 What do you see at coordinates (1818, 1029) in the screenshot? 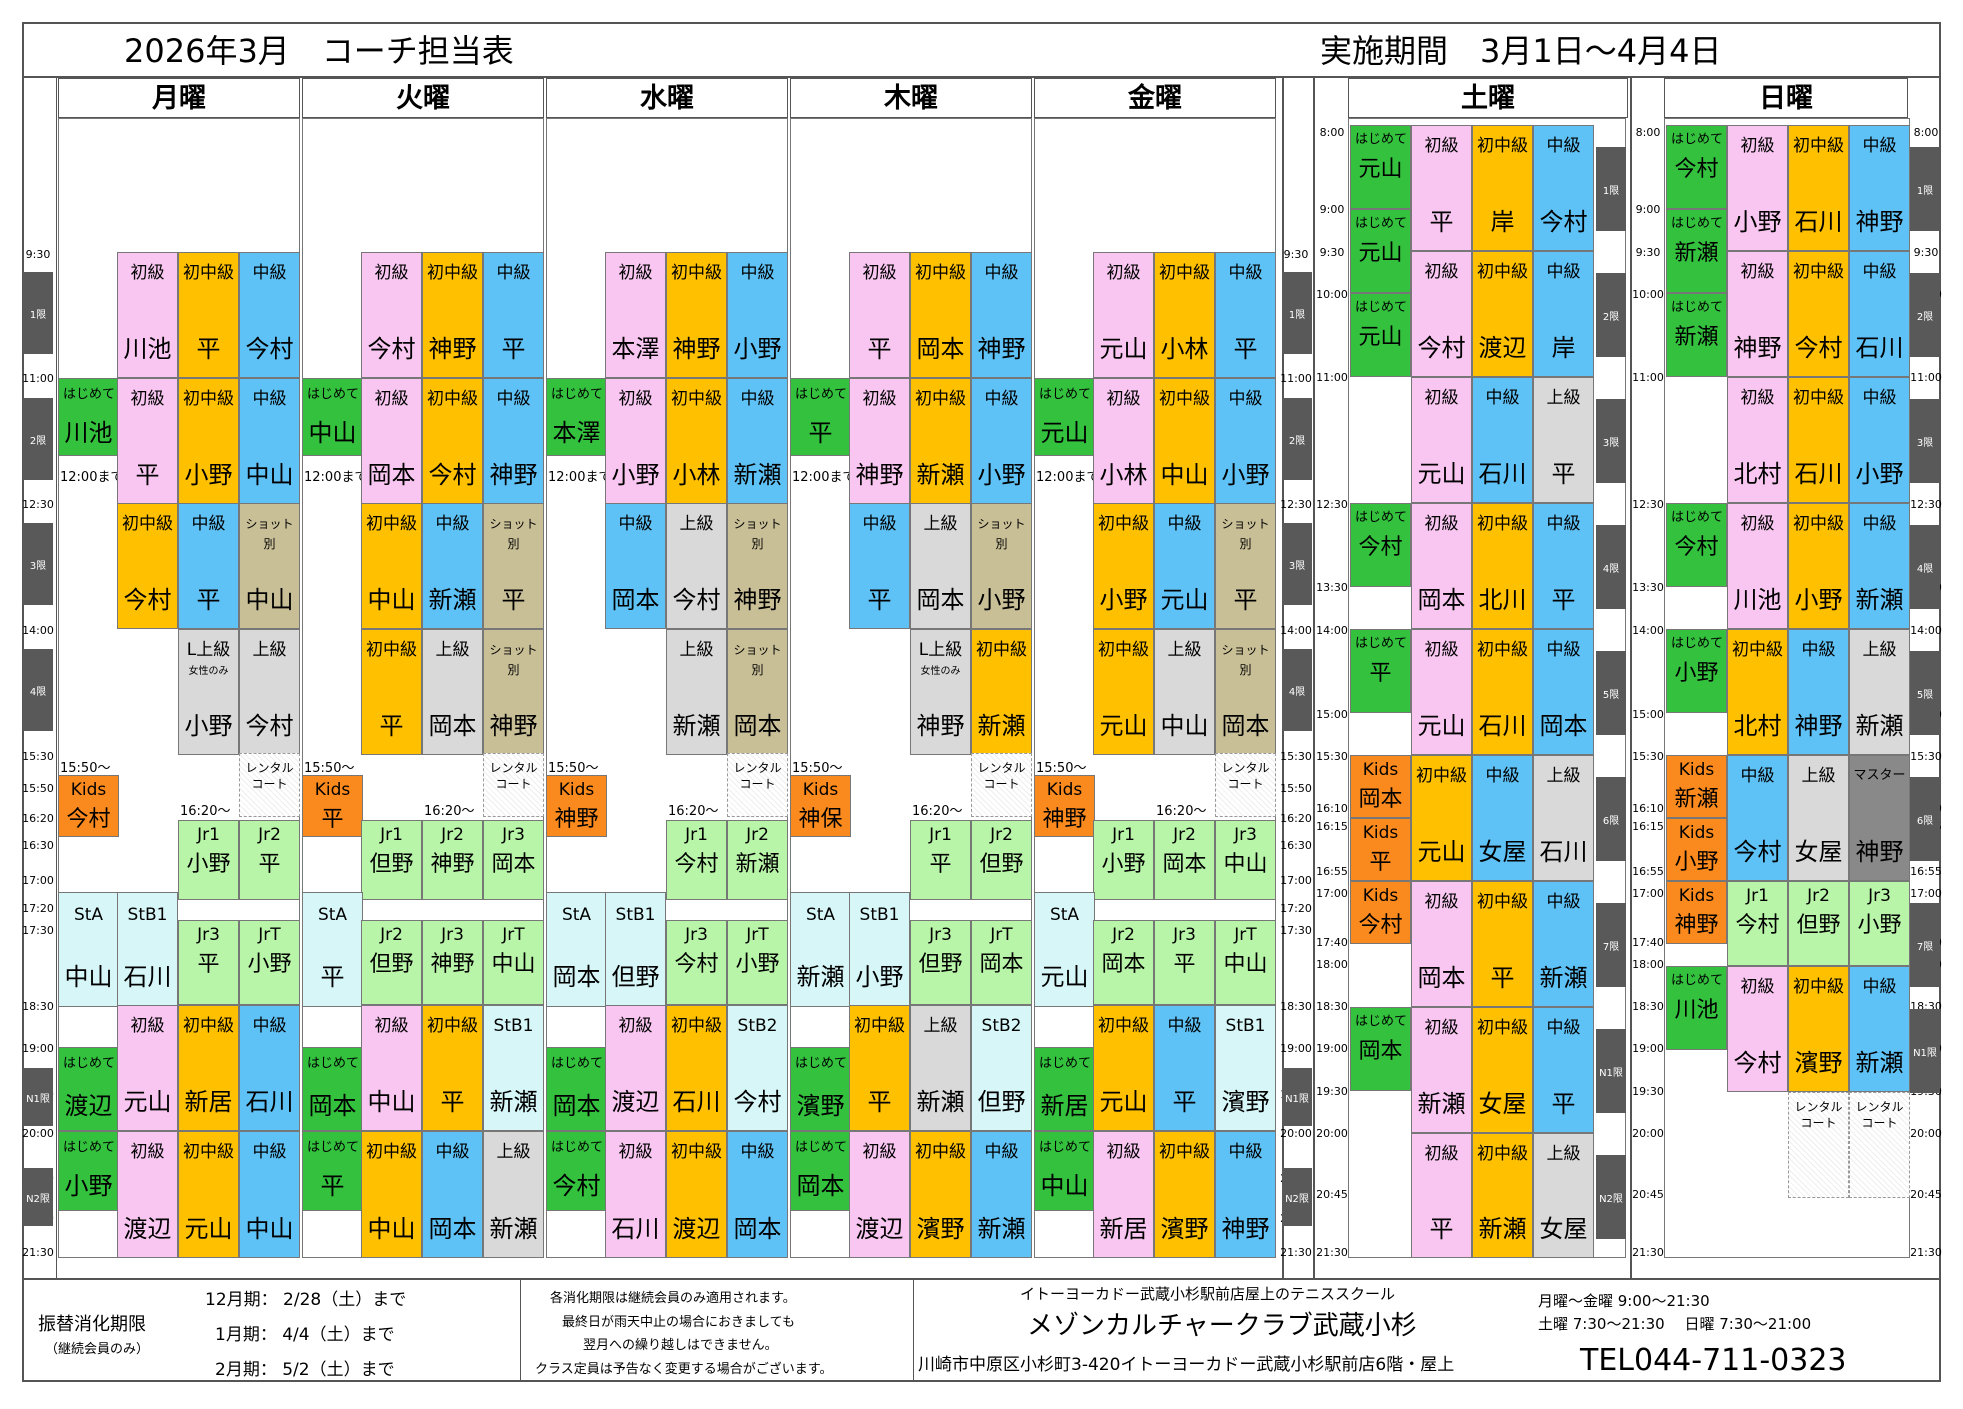
I see `class-cell: 初中級 濱野` at bounding box center [1818, 1029].